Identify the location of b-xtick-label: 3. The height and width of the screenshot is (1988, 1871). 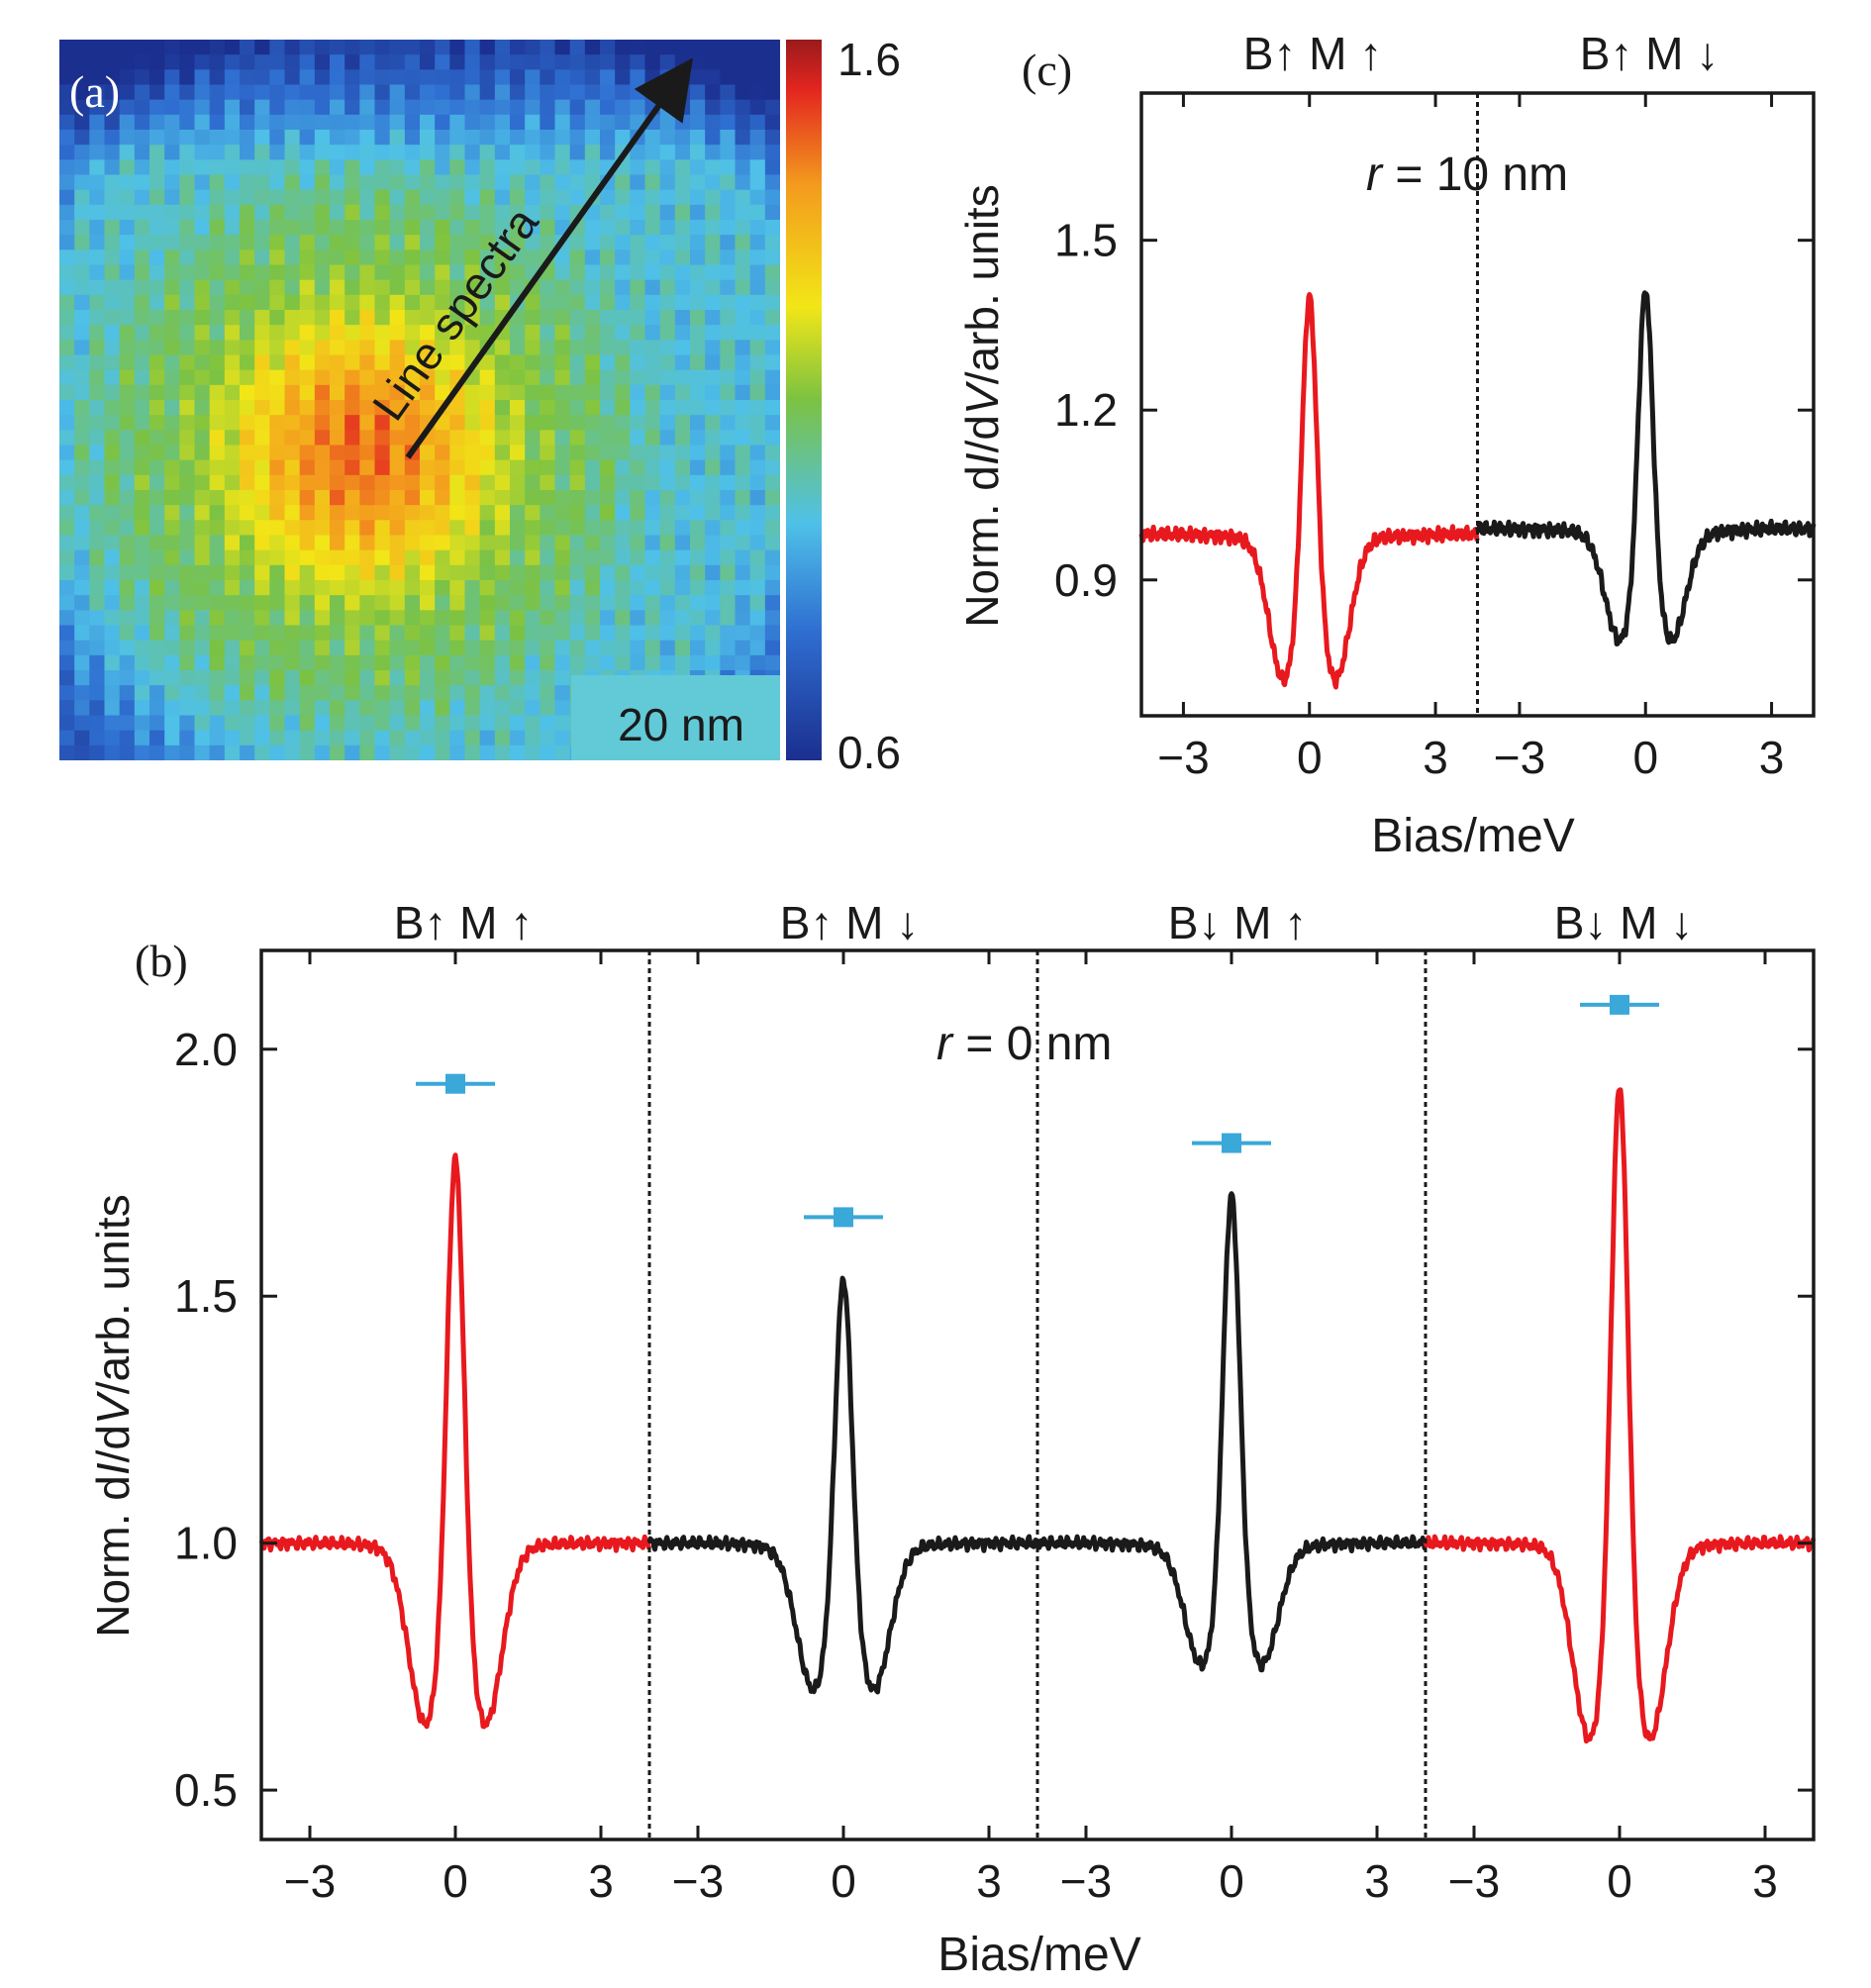
(1765, 1881).